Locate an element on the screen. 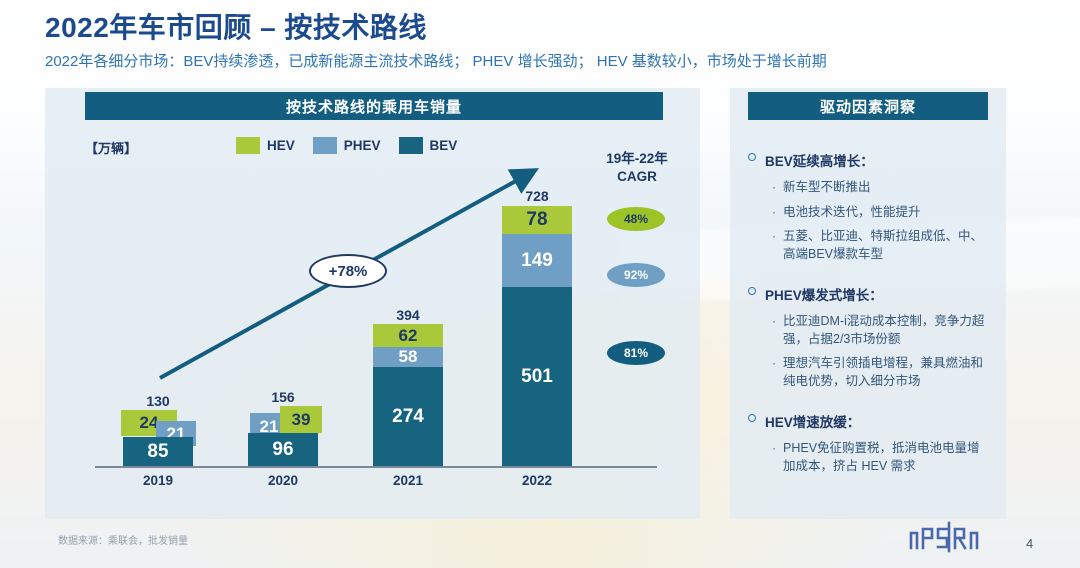  insight-bullet: · PHEV免征购置税，抵消电池电量增加成本，挤占 HEV 需求 is located at coordinates (882, 457).